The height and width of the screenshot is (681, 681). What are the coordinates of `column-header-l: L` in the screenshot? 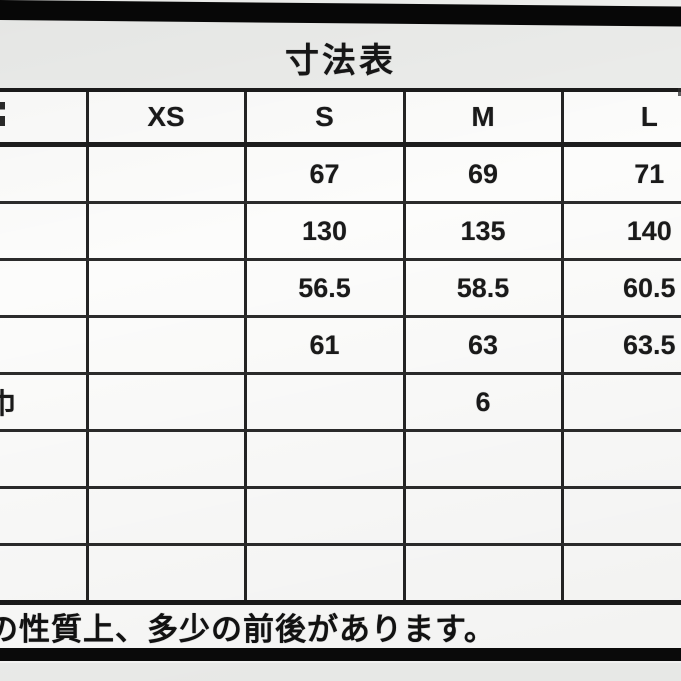 It's located at (621, 118).